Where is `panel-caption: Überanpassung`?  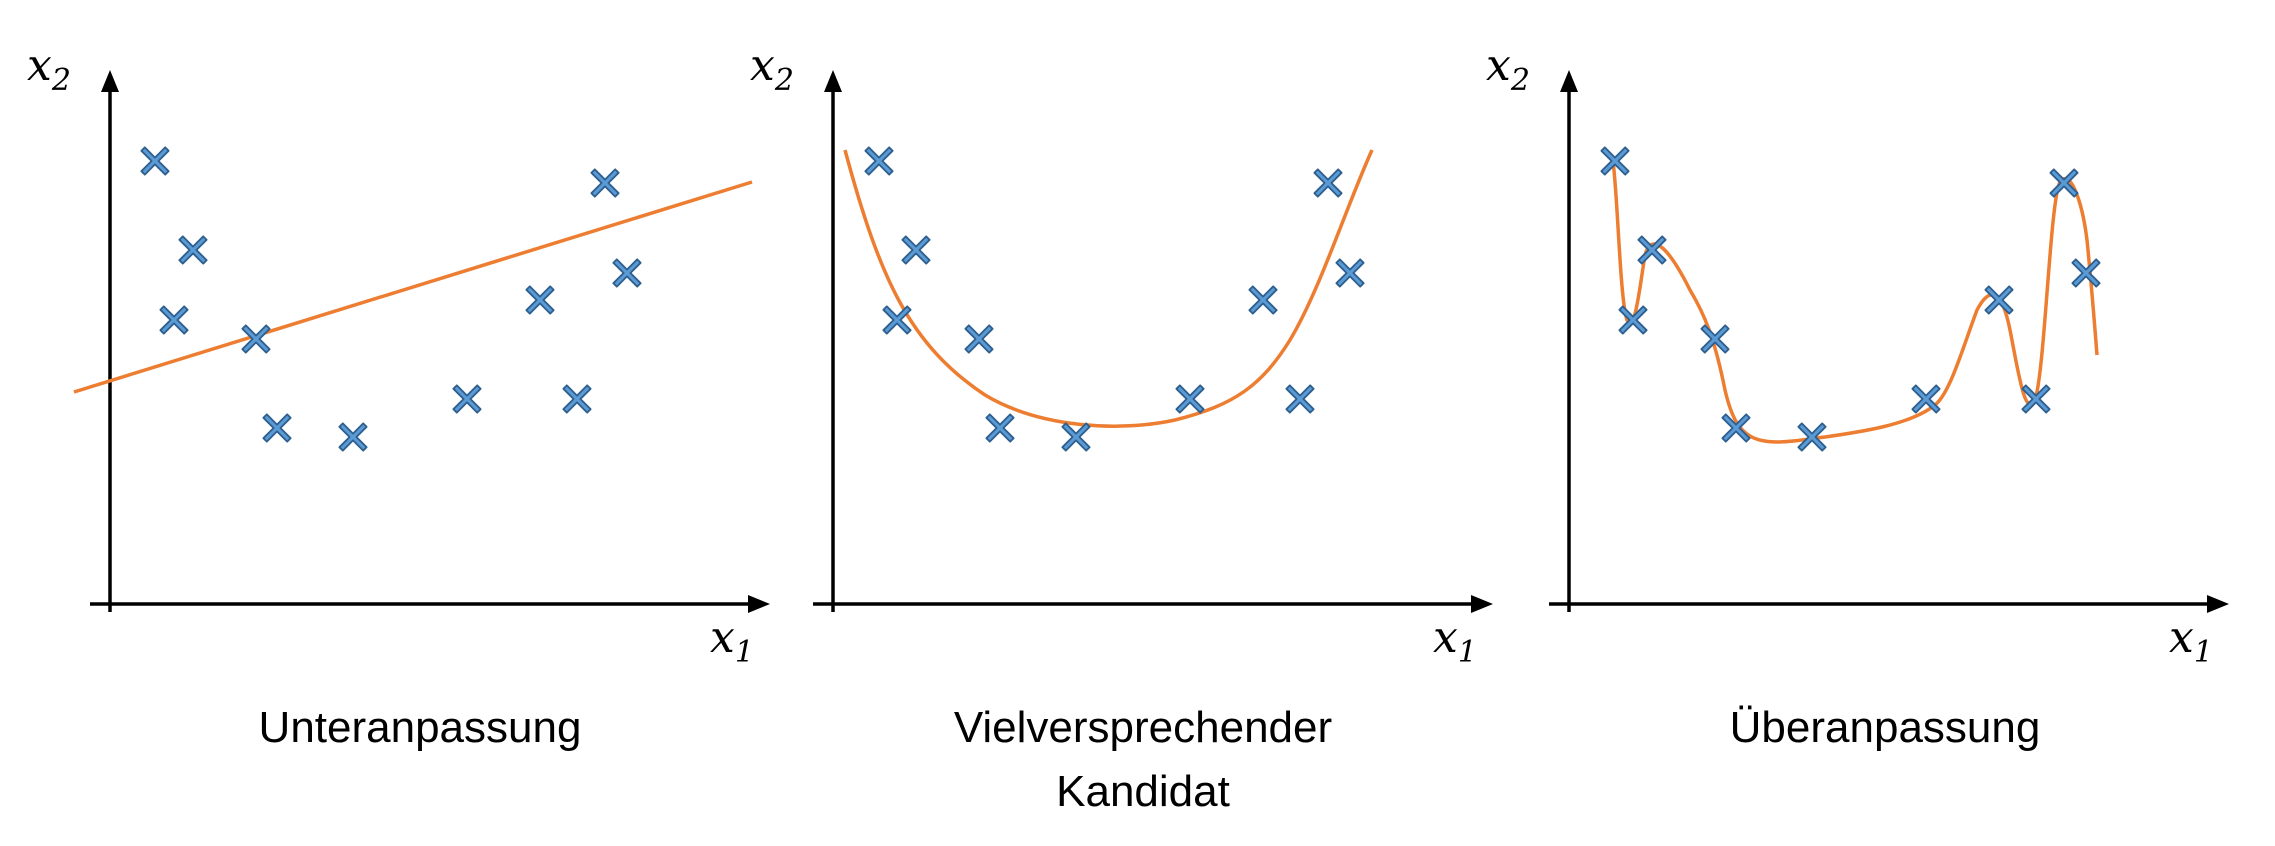 panel-caption: Überanpassung is located at coordinates (1885, 727).